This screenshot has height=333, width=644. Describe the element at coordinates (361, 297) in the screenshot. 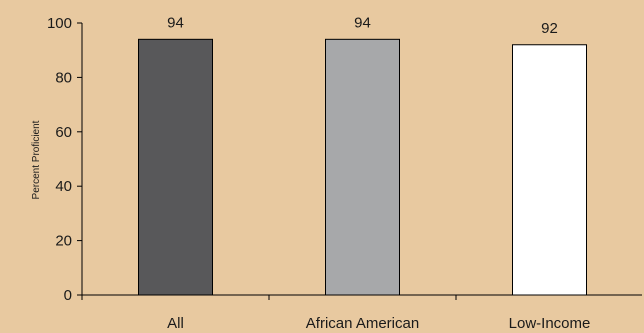

I see `x-axis` at that location.